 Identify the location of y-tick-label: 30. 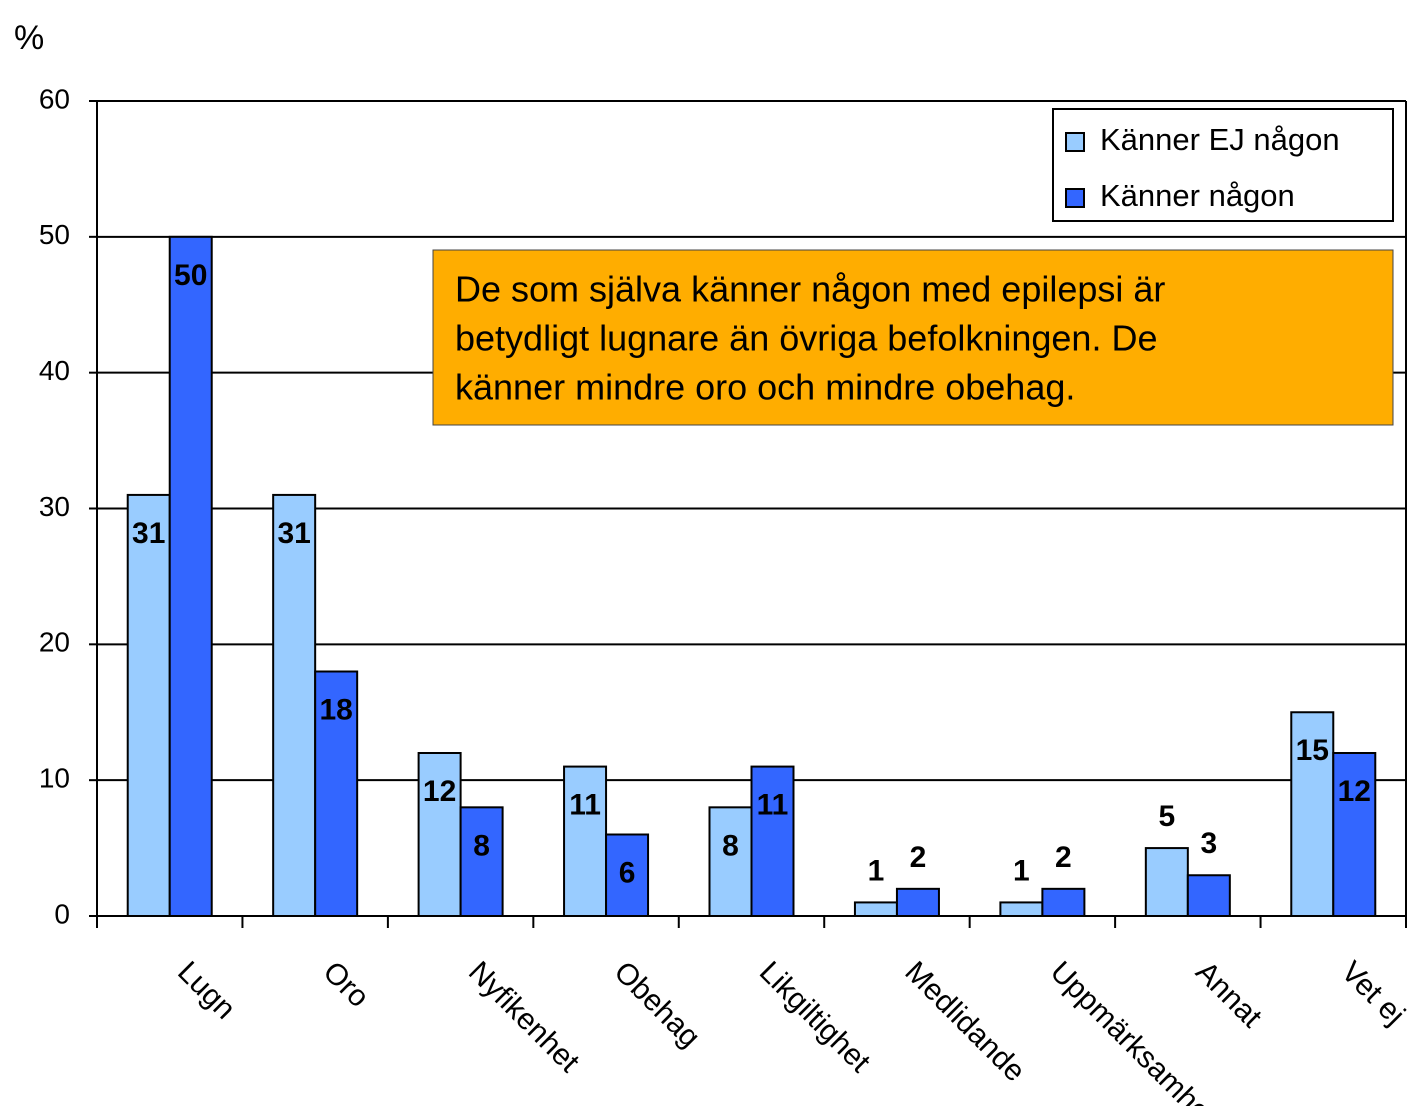
(54, 506).